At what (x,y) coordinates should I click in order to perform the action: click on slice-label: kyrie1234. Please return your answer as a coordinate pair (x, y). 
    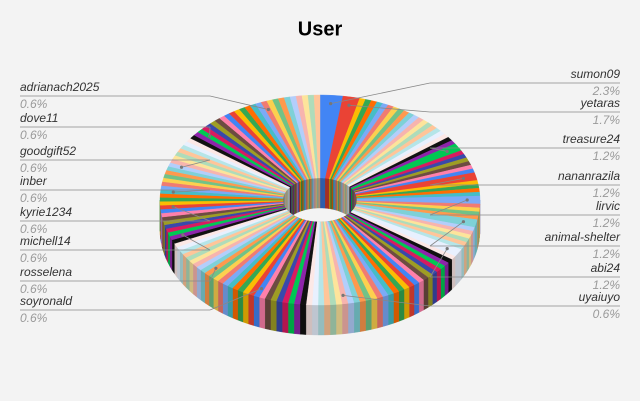
    Looking at the image, I should click on (46, 212).